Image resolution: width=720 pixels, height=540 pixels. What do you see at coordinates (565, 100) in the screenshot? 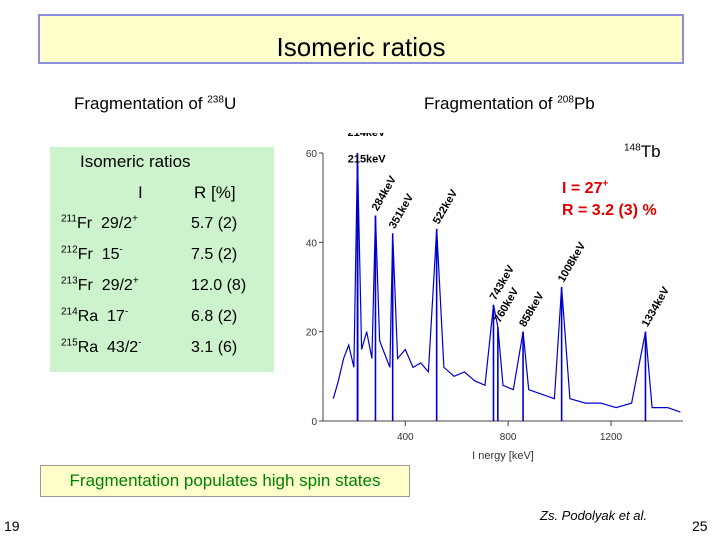
I see `right-subtitle-mass: 208` at bounding box center [565, 100].